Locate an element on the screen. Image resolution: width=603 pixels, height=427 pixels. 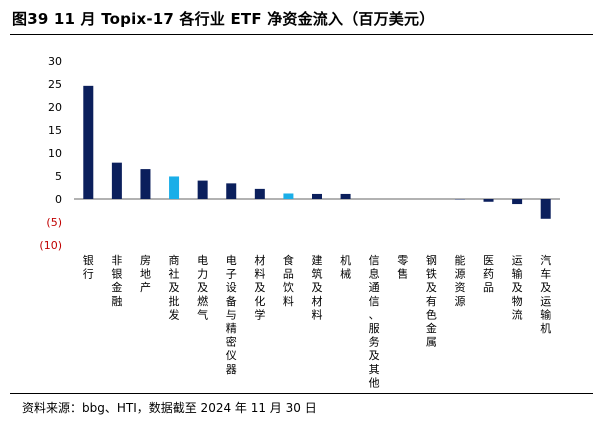
category-label: 信息通信、服务及其他 is located at coordinates (374, 321).